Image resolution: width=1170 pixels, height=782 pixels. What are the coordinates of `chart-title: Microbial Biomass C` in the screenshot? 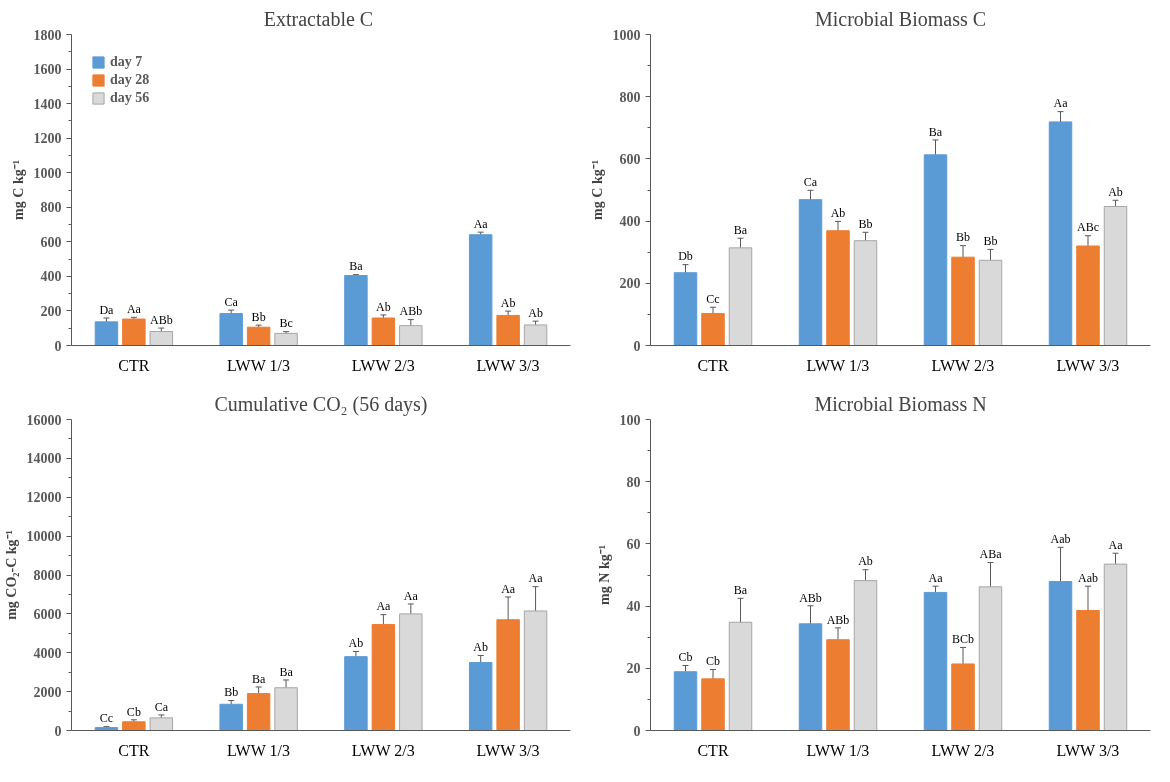 It's located at (900, 18).